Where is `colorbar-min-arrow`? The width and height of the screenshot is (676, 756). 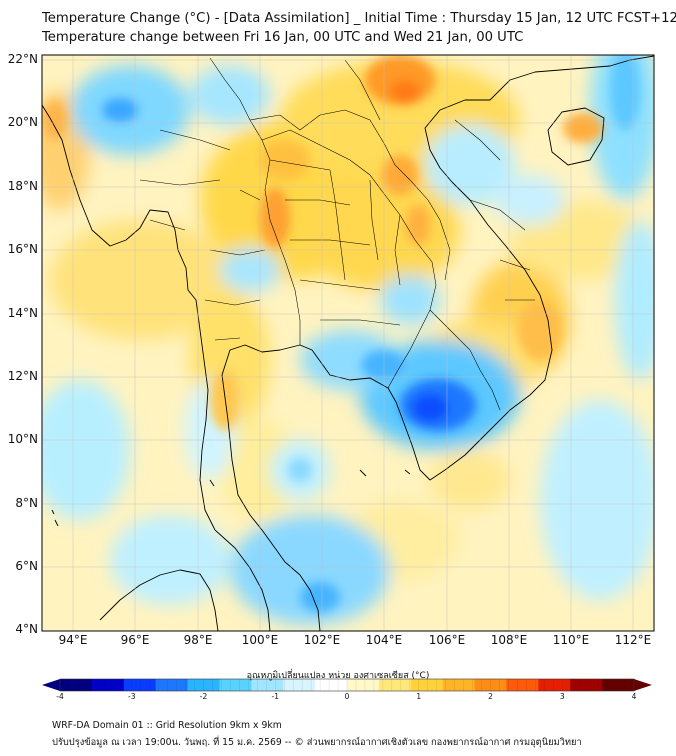
colorbar-min-arrow is located at coordinates (51, 685).